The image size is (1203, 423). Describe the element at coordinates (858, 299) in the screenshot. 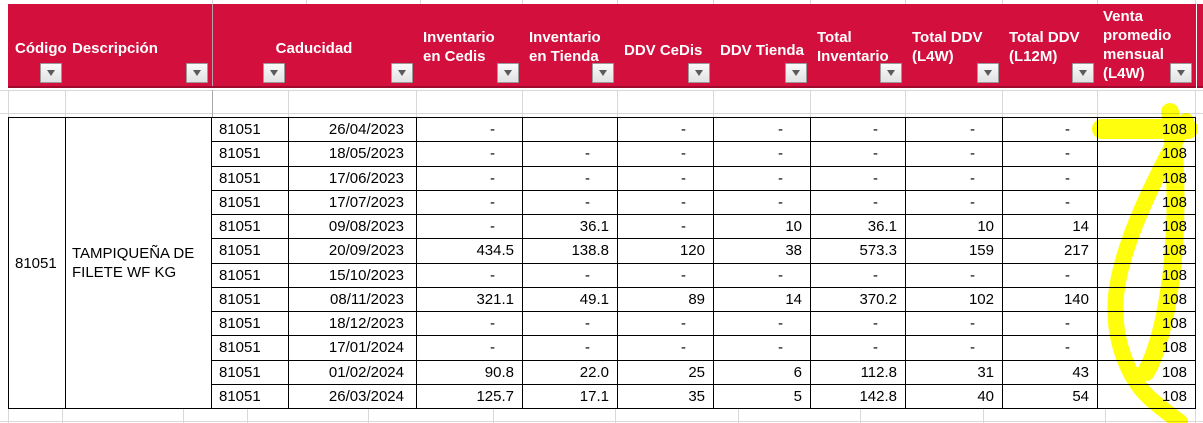

I see `cell-total-inventario: 370.2` at that location.